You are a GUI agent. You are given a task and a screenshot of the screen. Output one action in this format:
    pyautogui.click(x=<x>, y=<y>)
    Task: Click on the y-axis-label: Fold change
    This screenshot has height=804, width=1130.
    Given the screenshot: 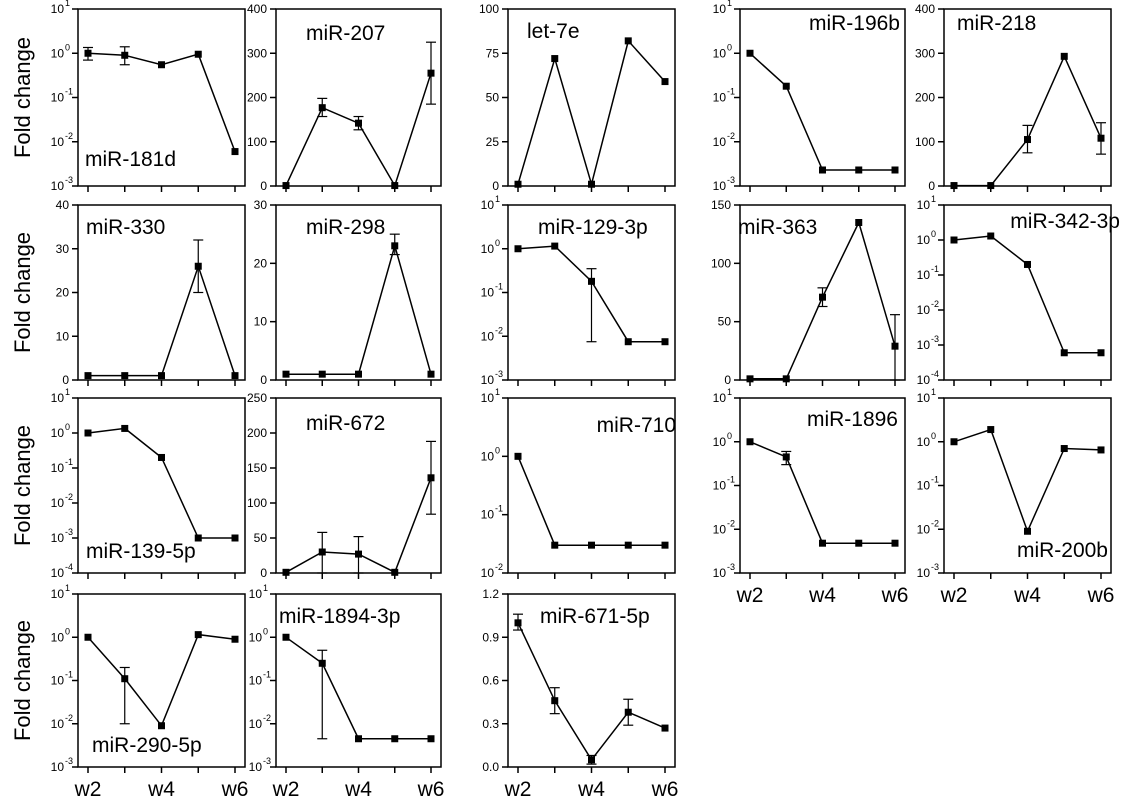 What is the action you would take?
    pyautogui.click(x=22, y=292)
    